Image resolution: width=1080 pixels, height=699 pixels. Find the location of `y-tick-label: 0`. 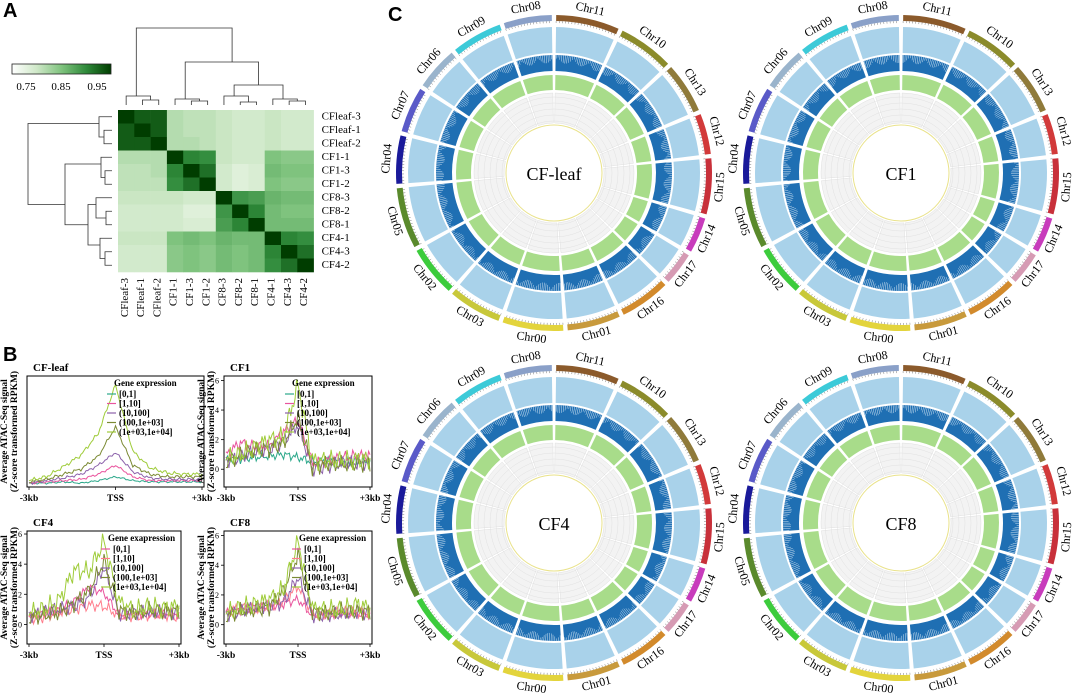

y-tick-label: 0 is located at coordinates (217, 469).